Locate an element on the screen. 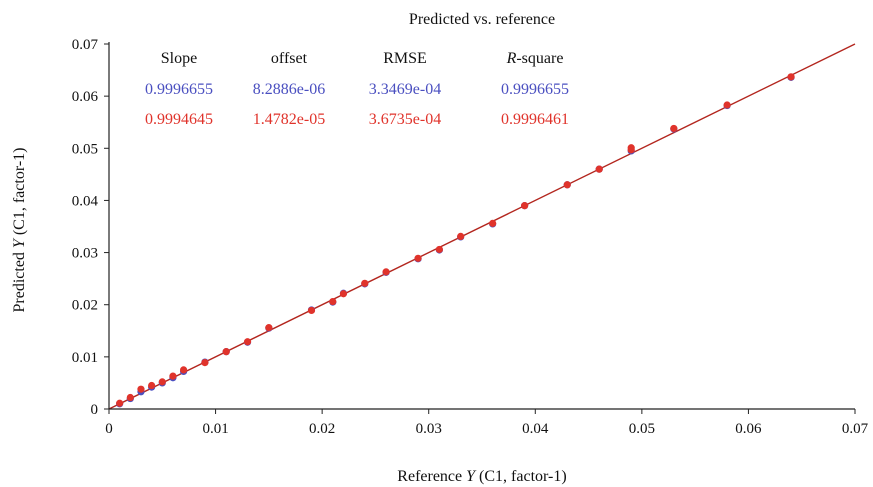  x-axis-label: Reference Y (C1, factor-1) is located at coordinates (481, 476).